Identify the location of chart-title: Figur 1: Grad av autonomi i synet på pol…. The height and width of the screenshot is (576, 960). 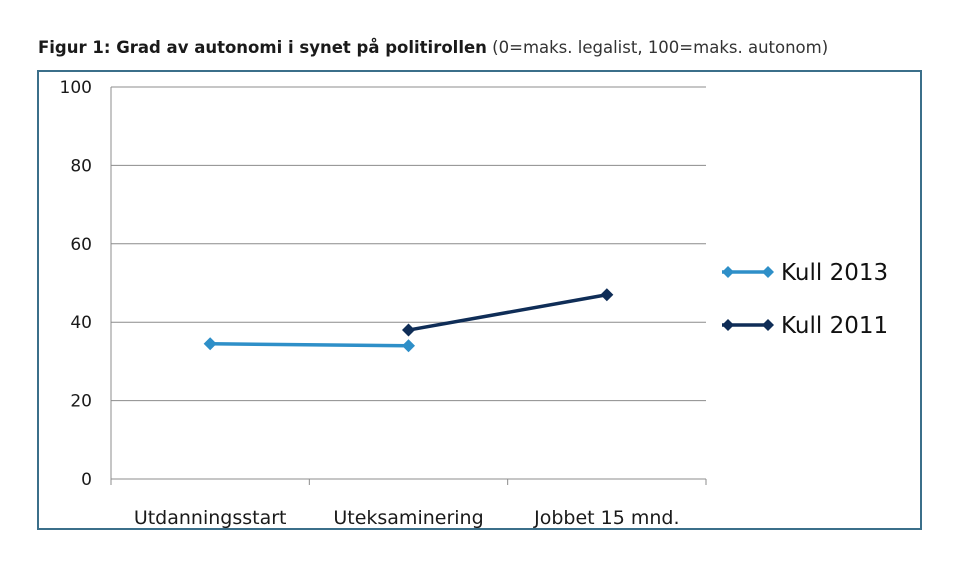
(488, 47).